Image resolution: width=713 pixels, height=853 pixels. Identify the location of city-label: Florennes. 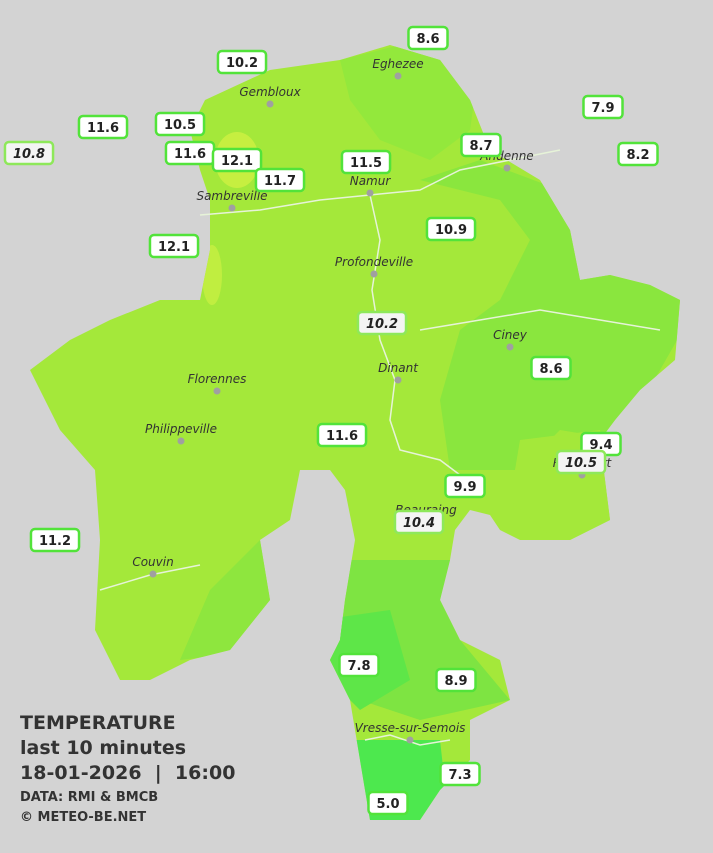
(217, 379).